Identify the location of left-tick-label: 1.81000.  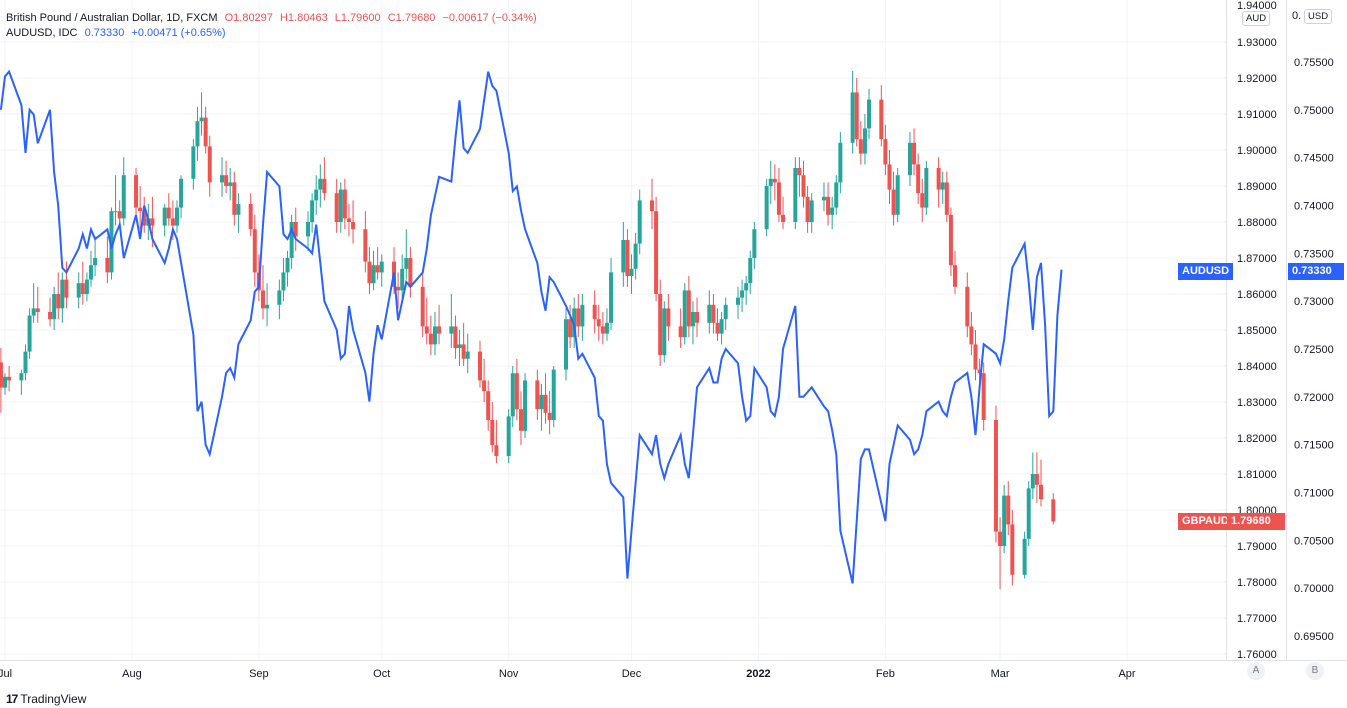
(1257, 475).